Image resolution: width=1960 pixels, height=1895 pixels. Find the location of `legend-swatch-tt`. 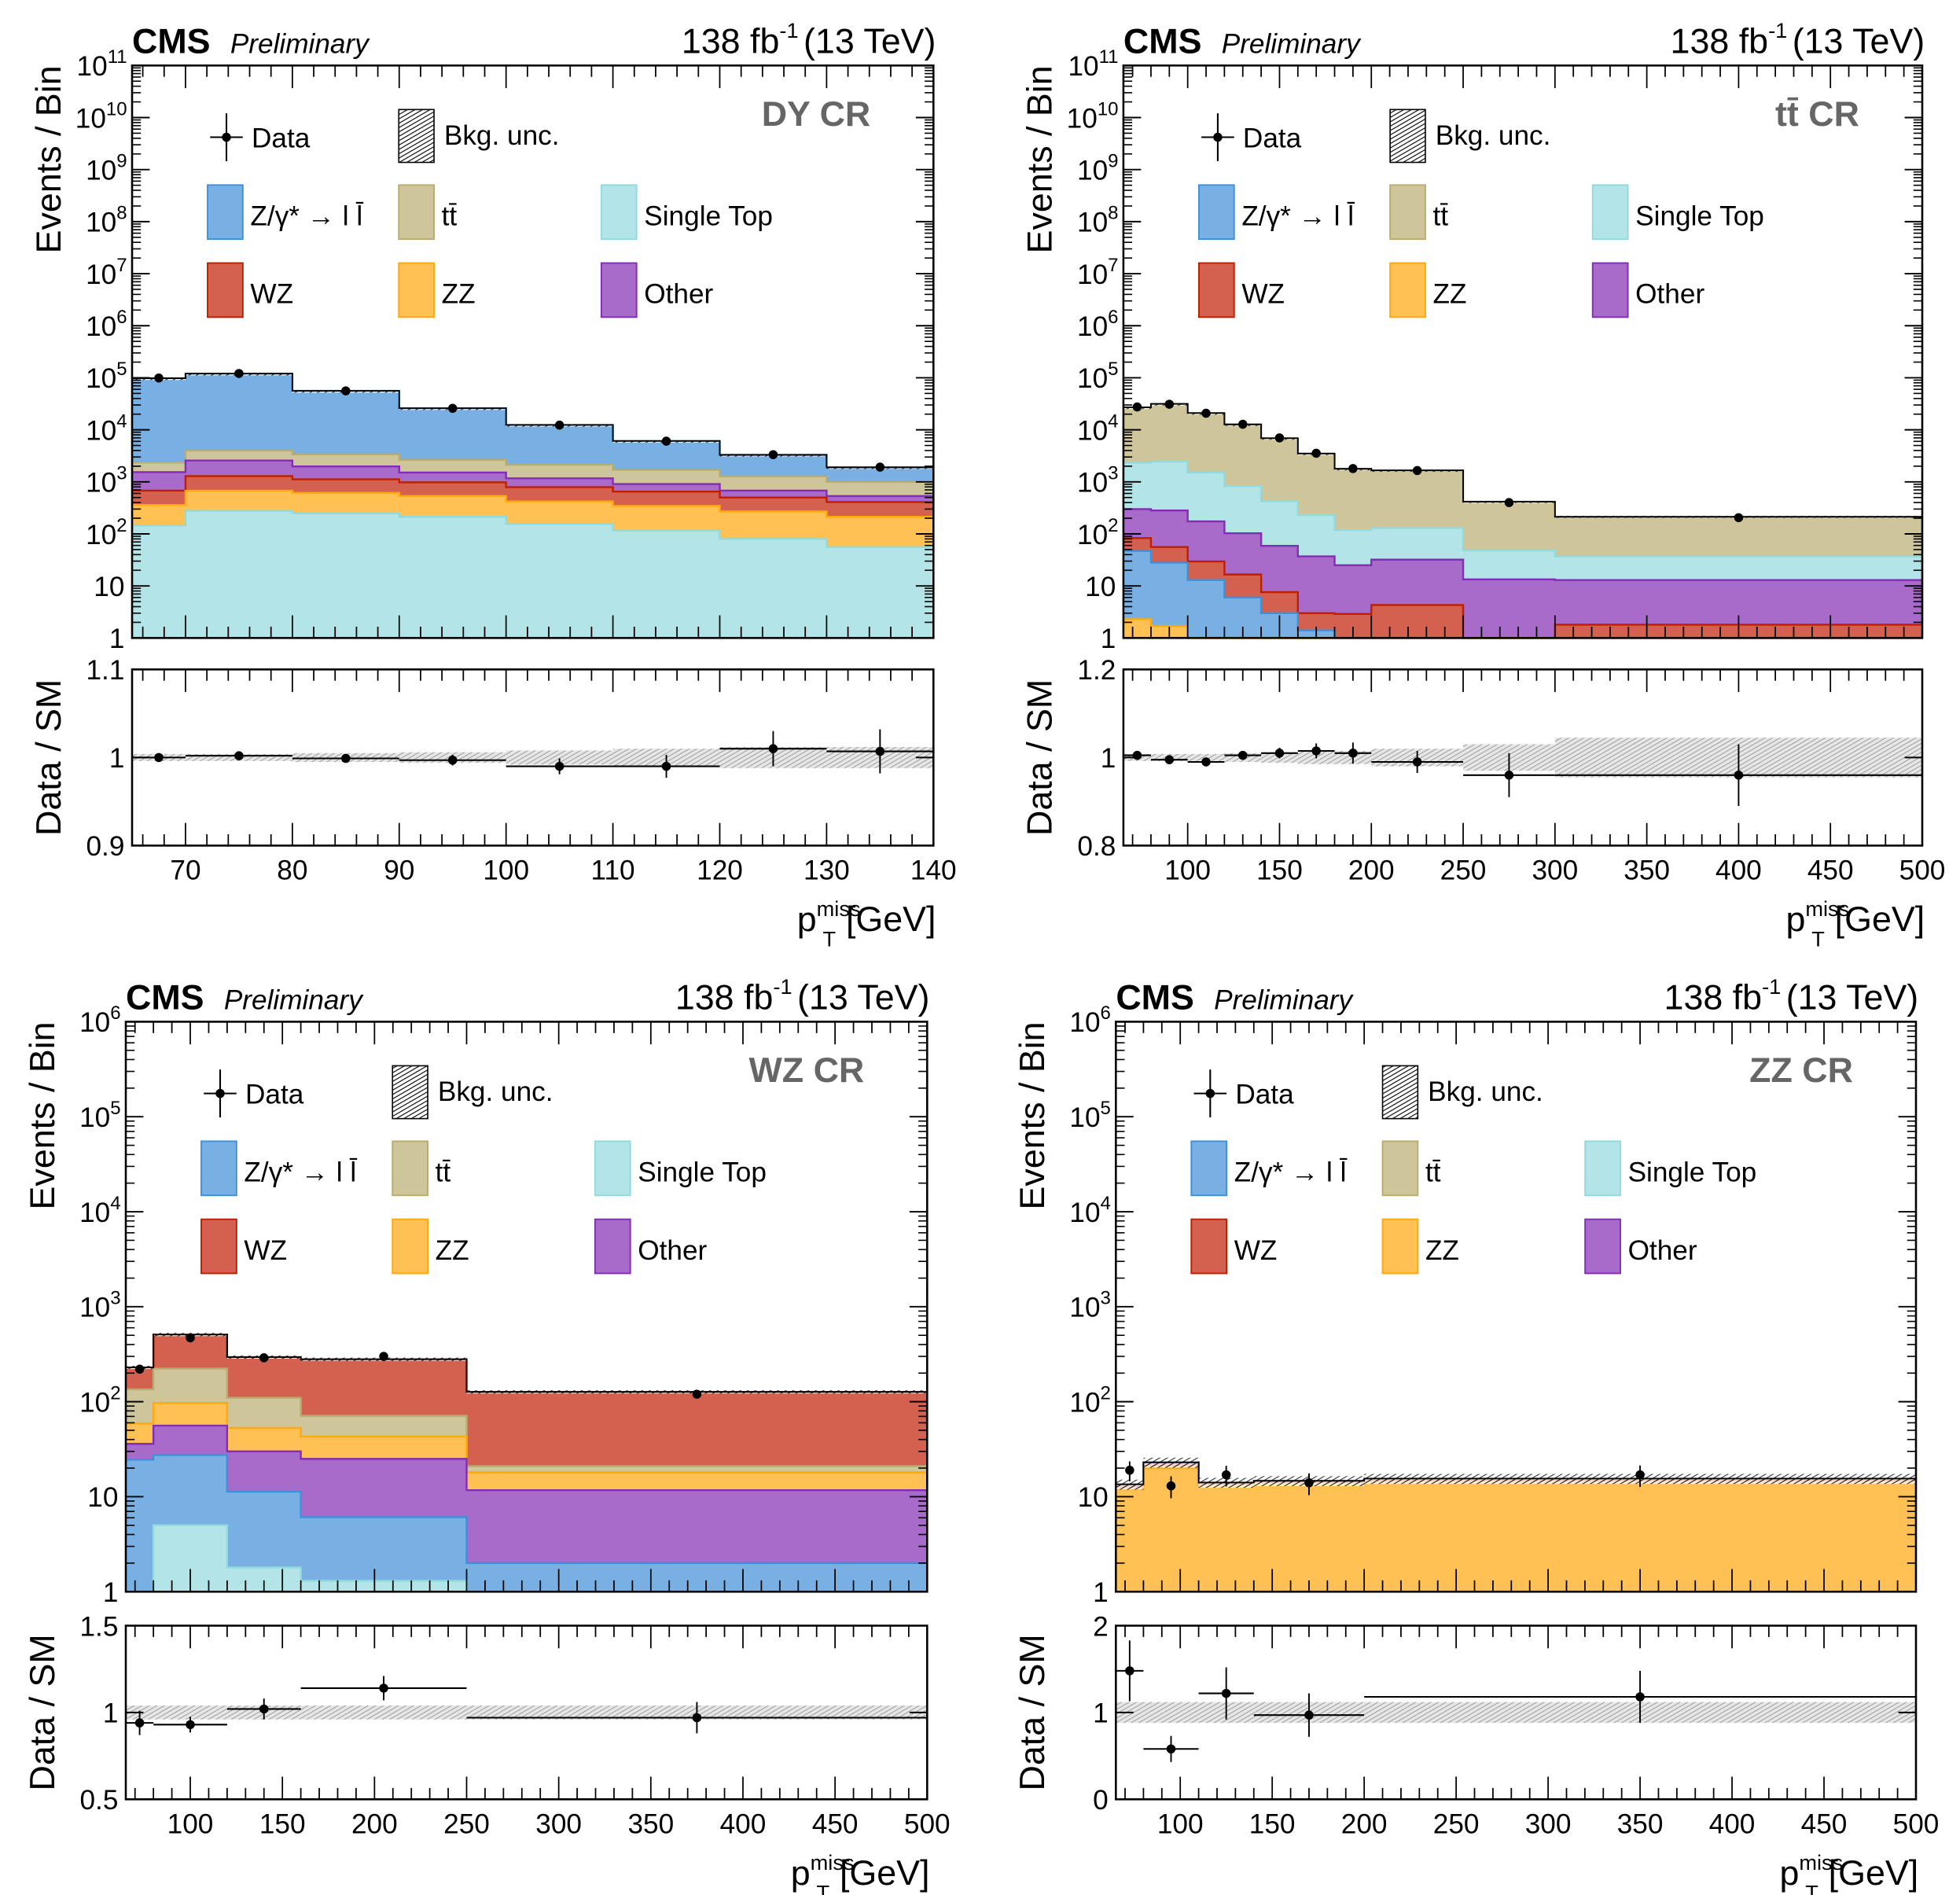

legend-swatch-tt is located at coordinates (410, 1168).